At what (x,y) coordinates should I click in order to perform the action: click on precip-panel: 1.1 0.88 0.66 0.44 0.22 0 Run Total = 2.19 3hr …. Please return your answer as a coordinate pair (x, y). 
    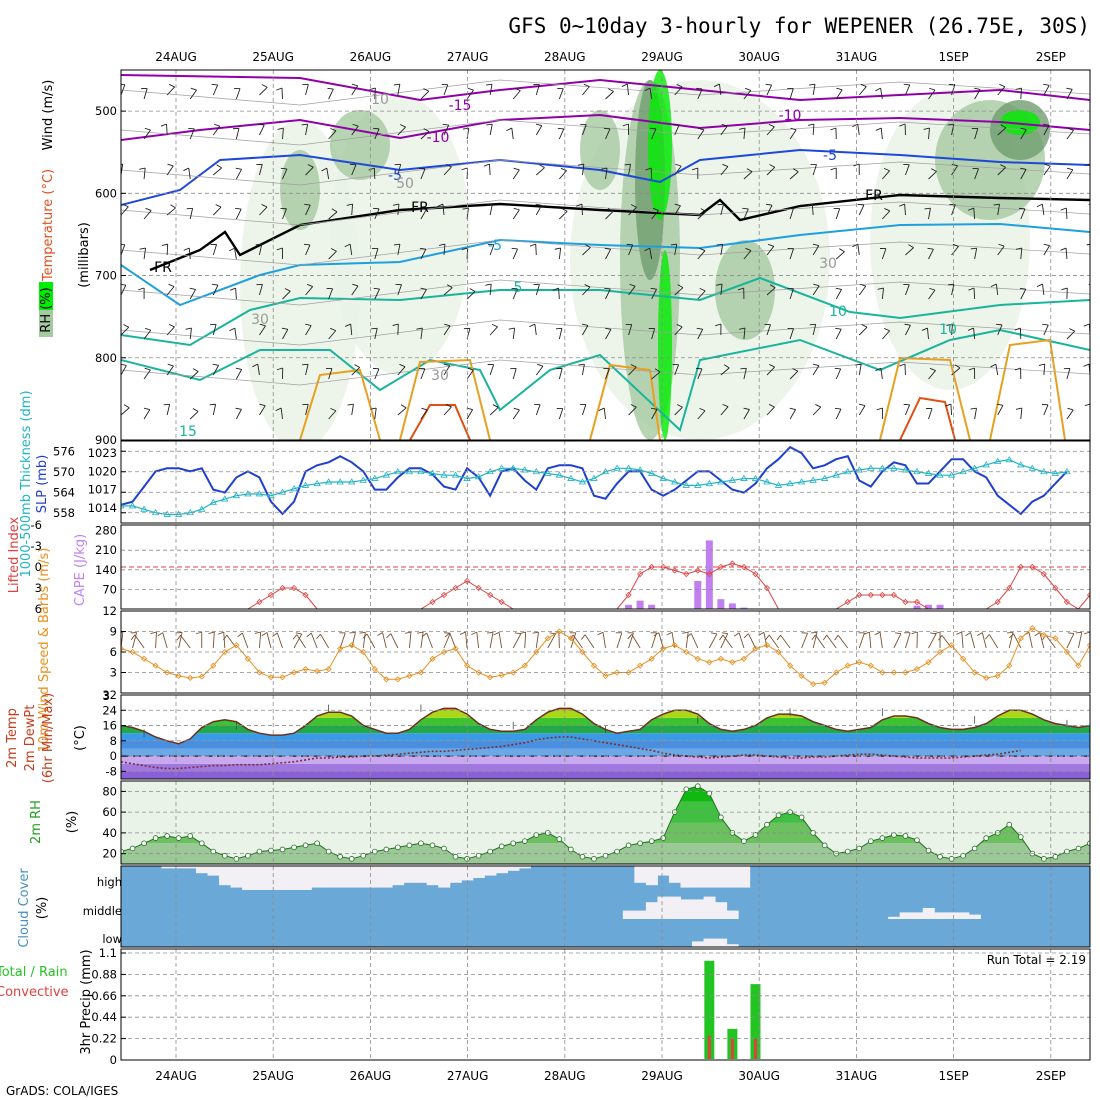
    Looking at the image, I should click on (545, 1006).